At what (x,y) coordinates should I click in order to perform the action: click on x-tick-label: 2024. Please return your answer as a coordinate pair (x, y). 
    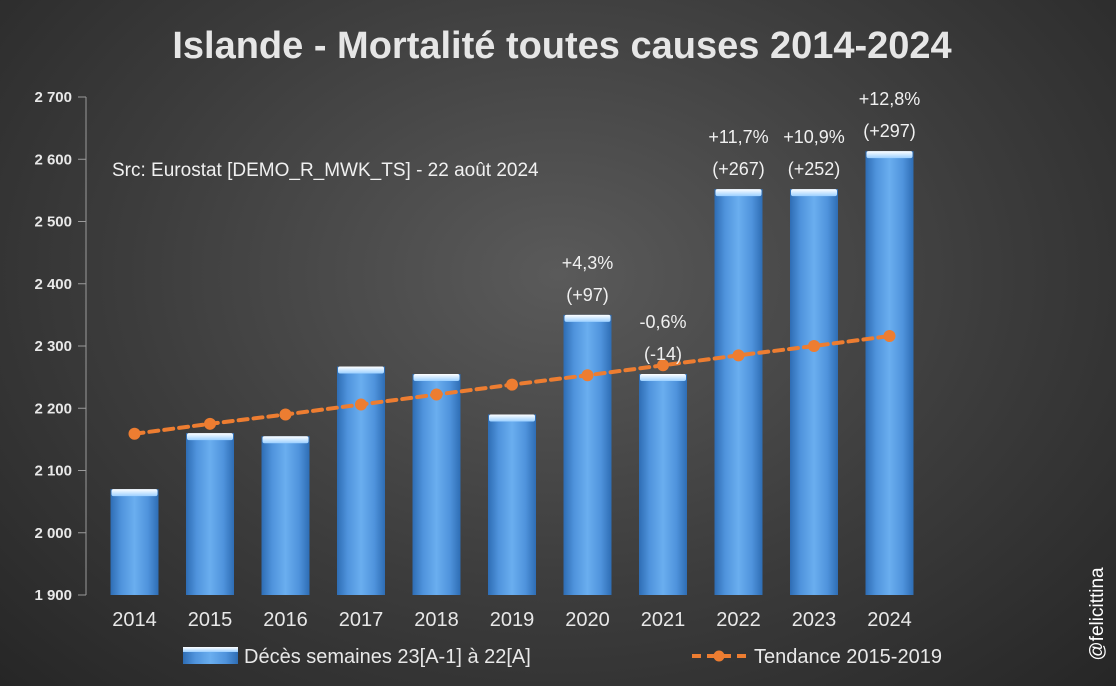
    Looking at the image, I should click on (889, 620).